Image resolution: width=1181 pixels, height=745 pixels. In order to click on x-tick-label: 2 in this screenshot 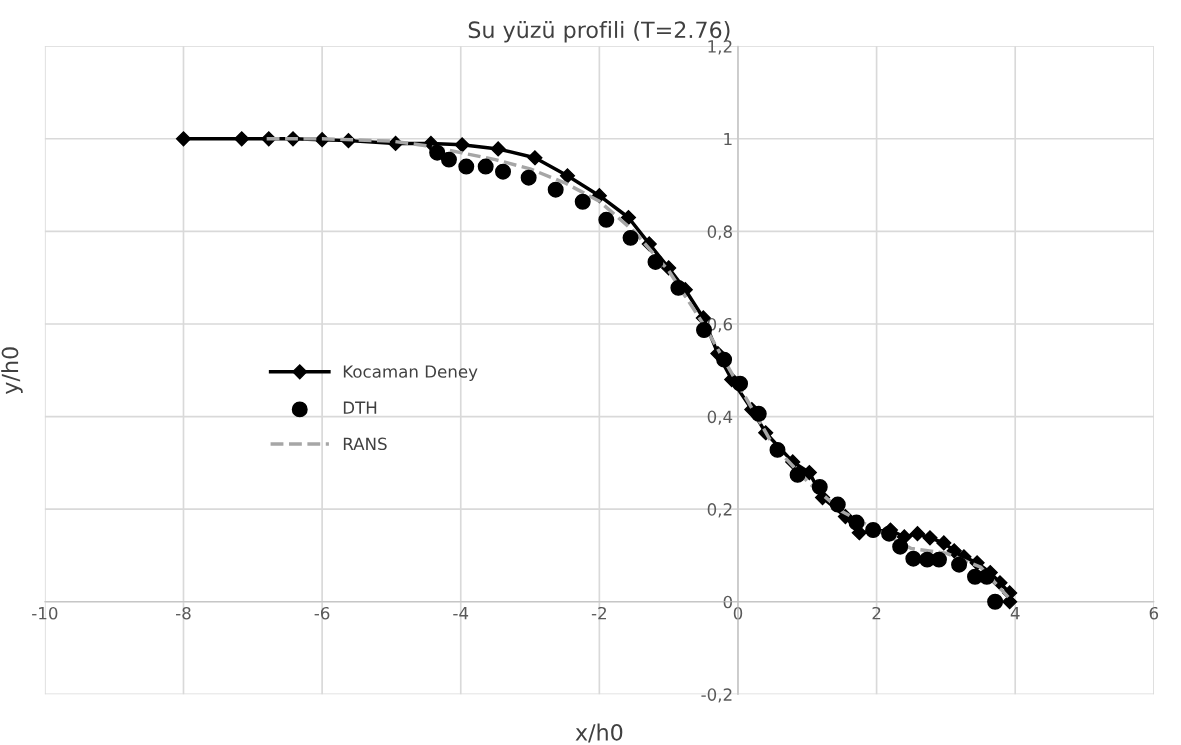, I will do `click(876, 613)`.